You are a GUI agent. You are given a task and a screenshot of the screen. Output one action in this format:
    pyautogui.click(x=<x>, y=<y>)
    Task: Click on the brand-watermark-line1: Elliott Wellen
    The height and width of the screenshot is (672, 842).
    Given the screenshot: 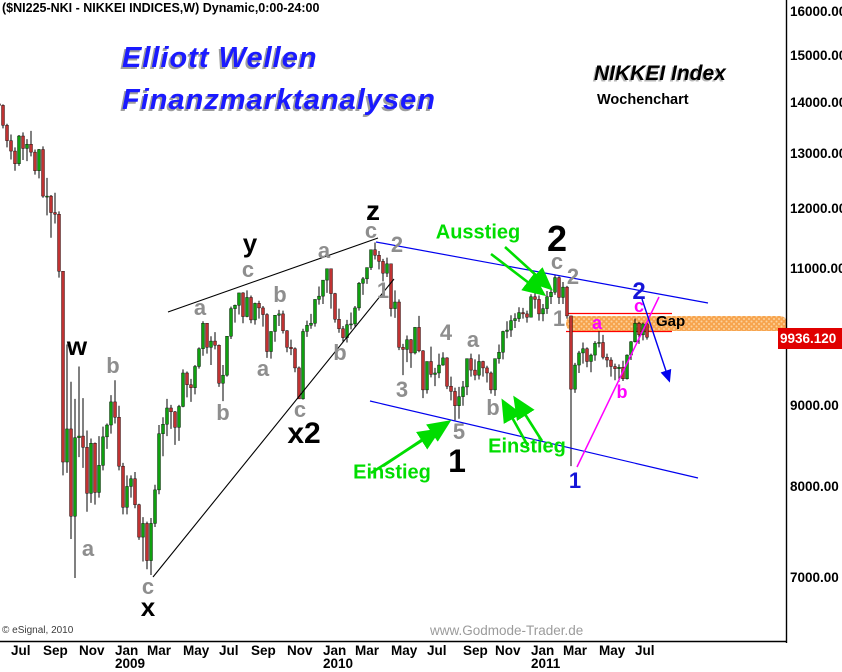 What is the action you would take?
    pyautogui.click(x=220, y=58)
    